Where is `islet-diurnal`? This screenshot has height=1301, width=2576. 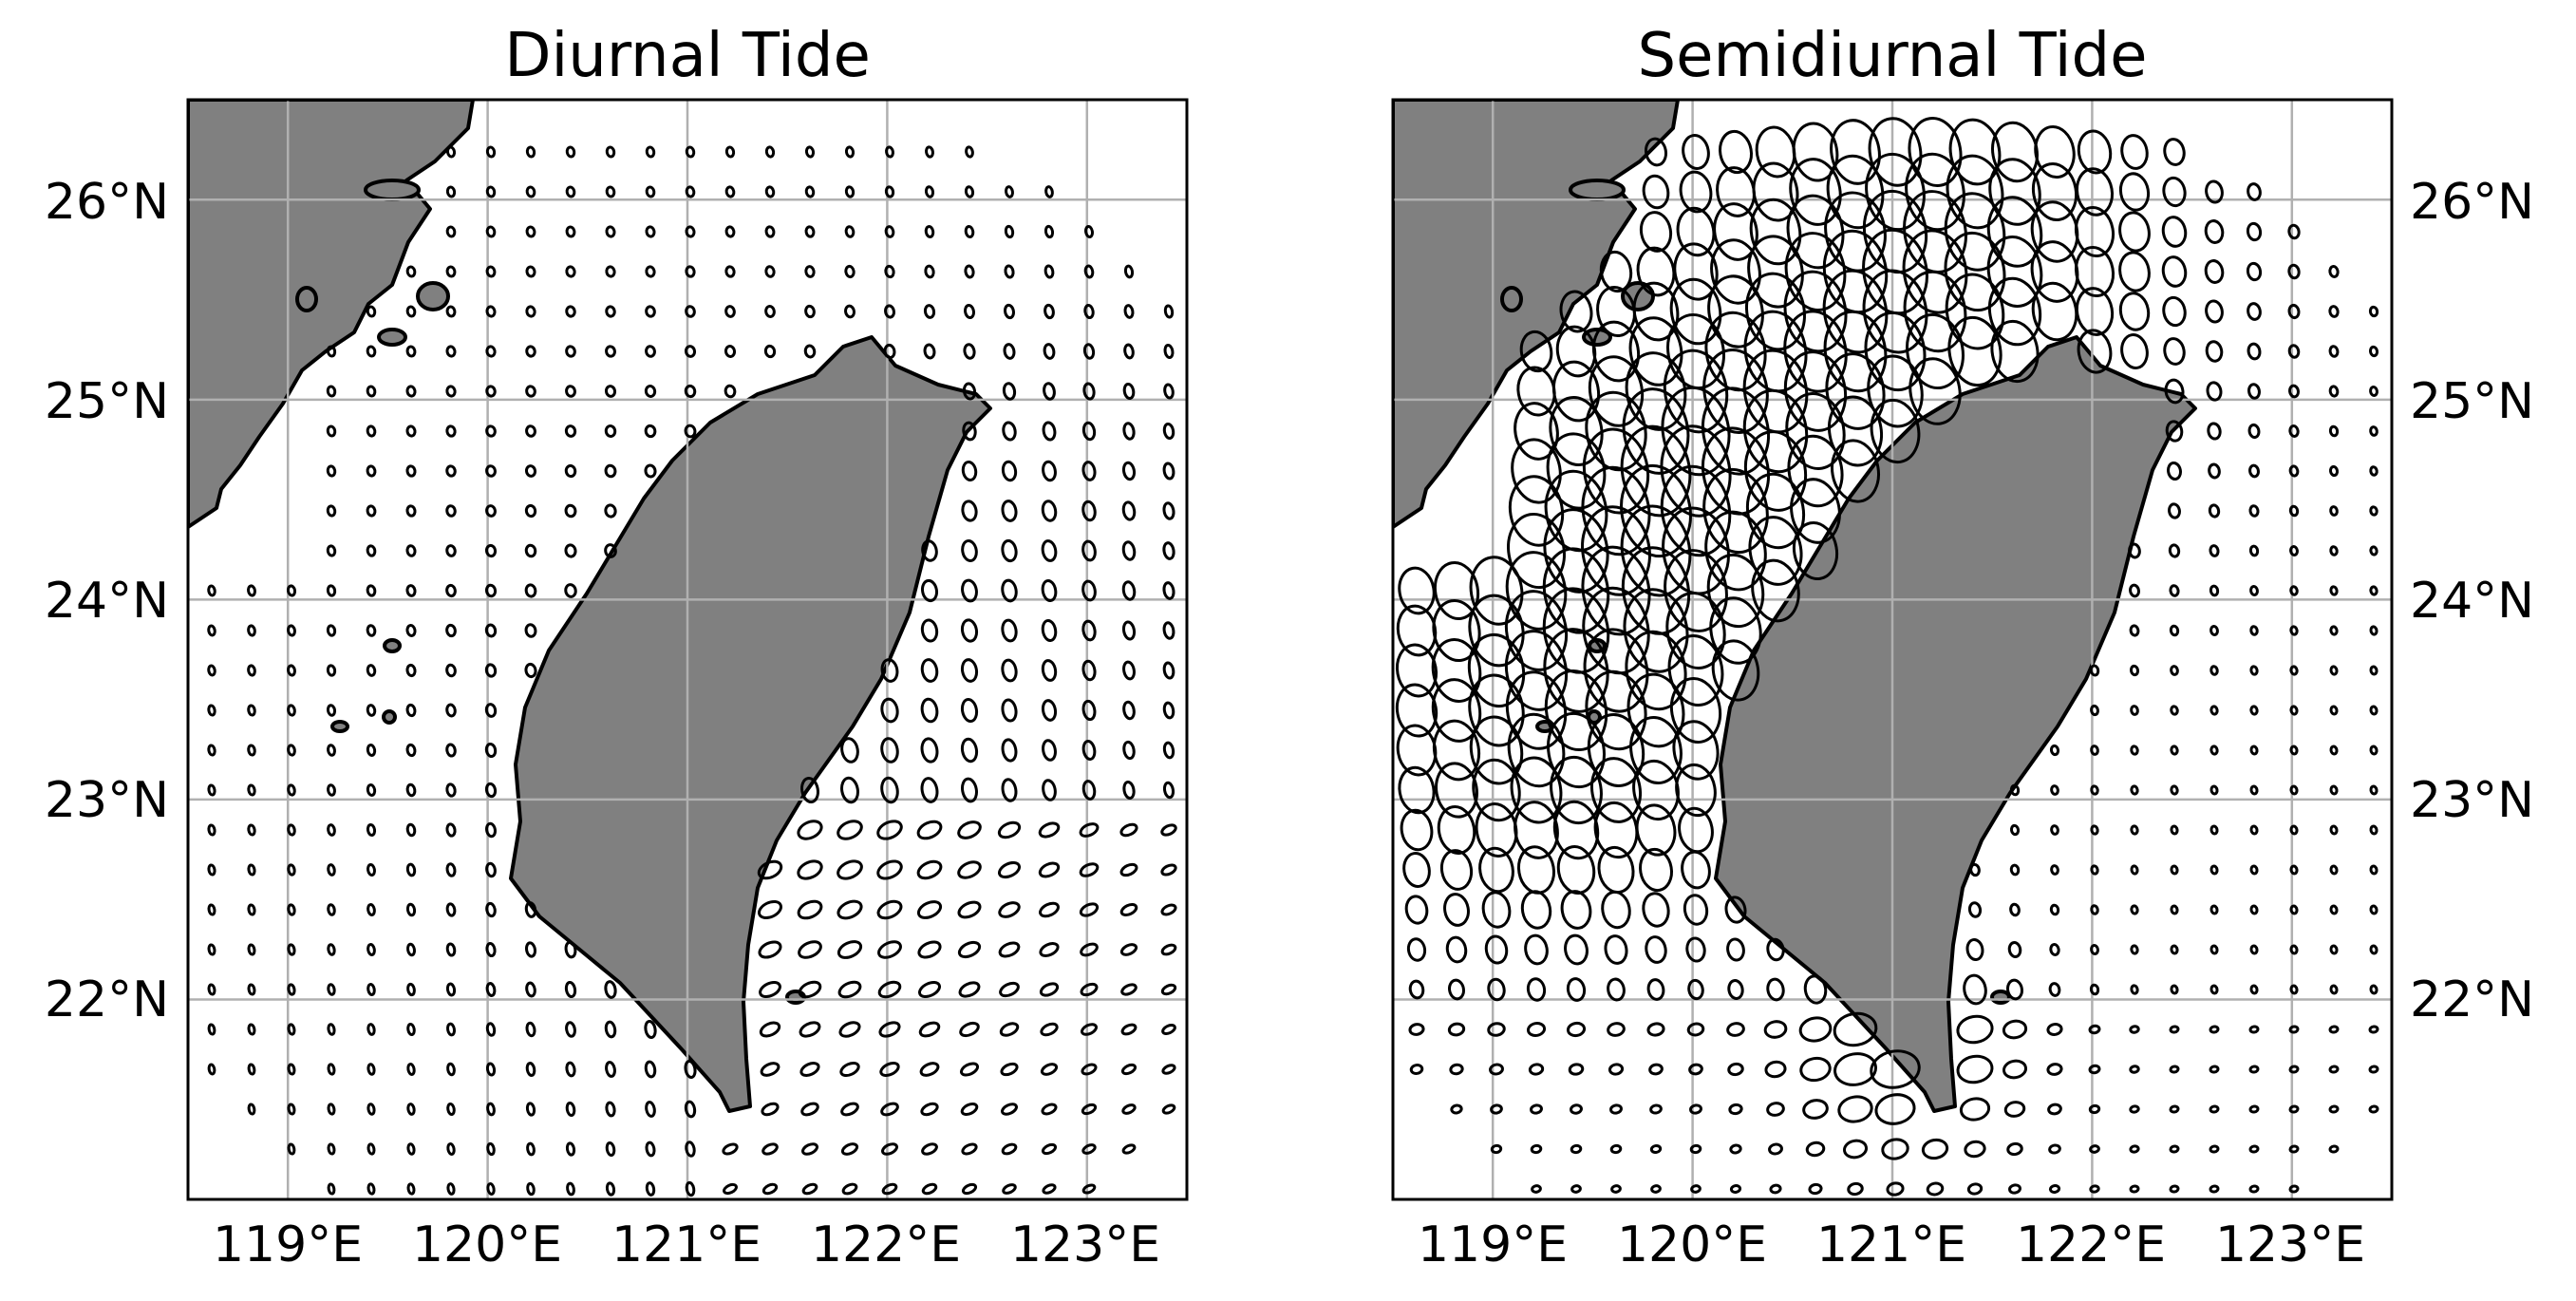 islet-diurnal is located at coordinates (389, 717).